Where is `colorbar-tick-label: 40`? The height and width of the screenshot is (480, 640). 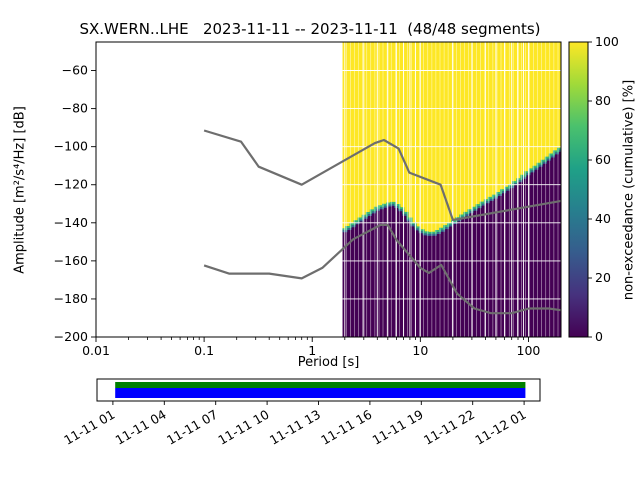 colorbar-tick-label: 40 is located at coordinates (603, 218).